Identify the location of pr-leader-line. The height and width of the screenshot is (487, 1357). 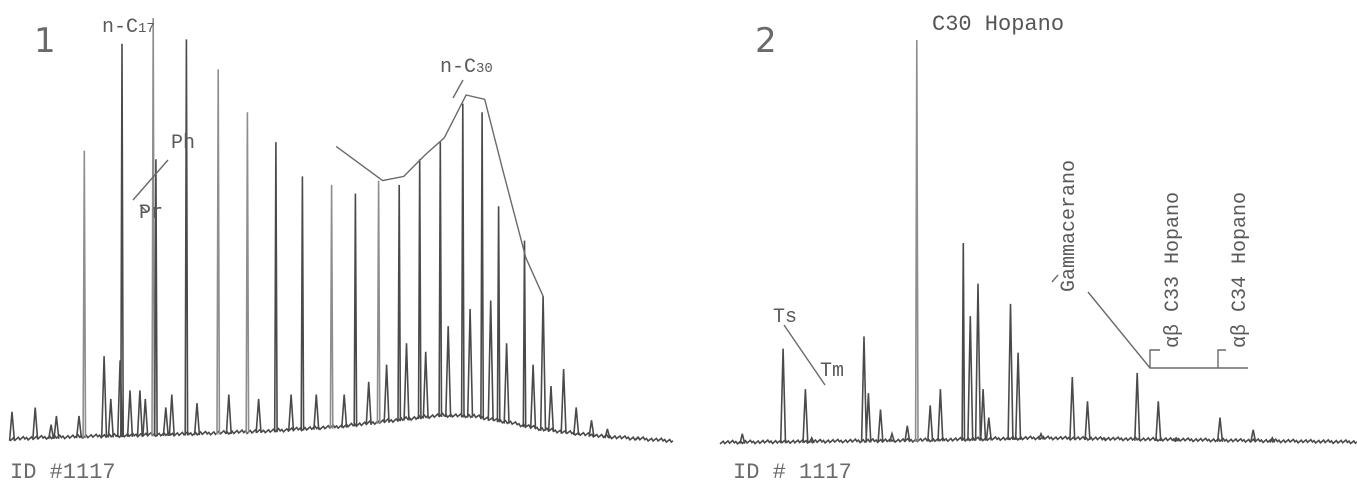
(143, 208).